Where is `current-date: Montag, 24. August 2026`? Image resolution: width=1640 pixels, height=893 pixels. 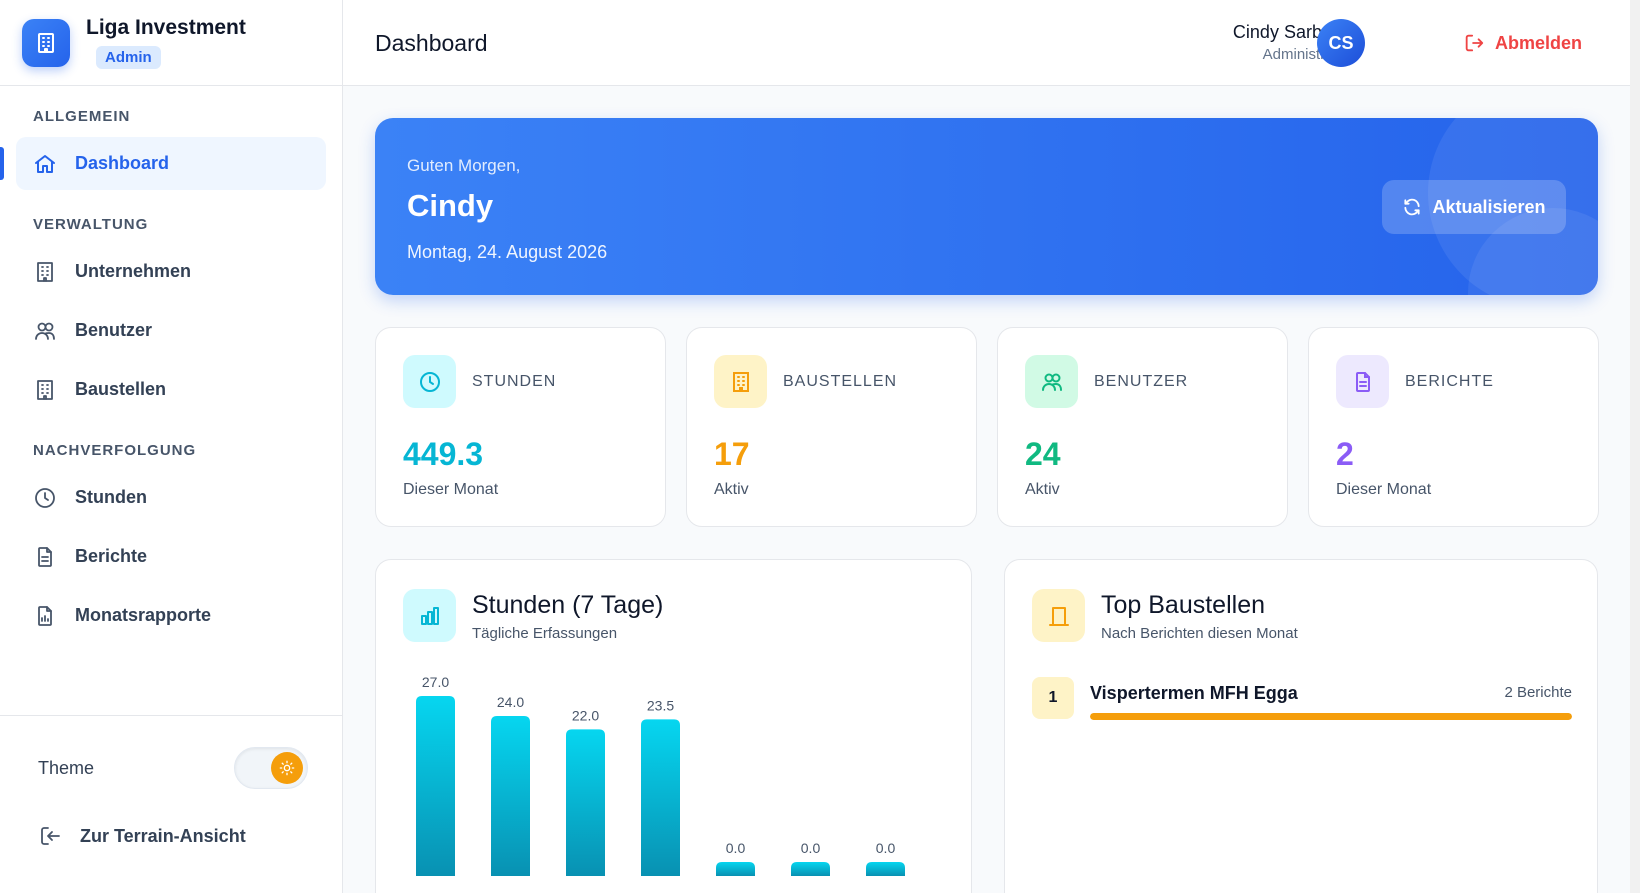 current-date: Montag, 24. August 2026 is located at coordinates (507, 252).